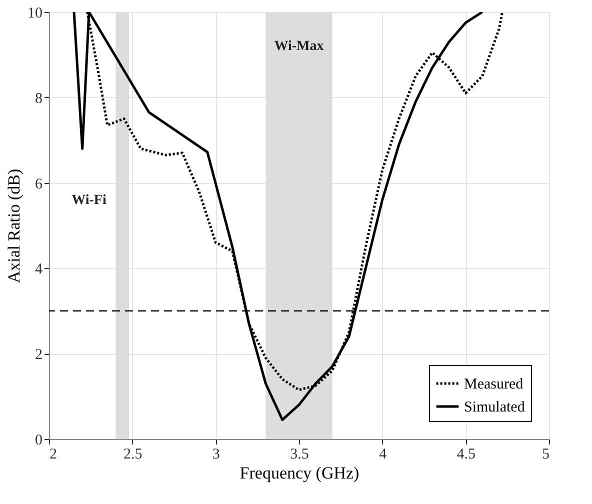 The height and width of the screenshot is (504, 592). Describe the element at coordinates (38, 355) in the screenshot. I see `y-tick-label: 2` at that location.